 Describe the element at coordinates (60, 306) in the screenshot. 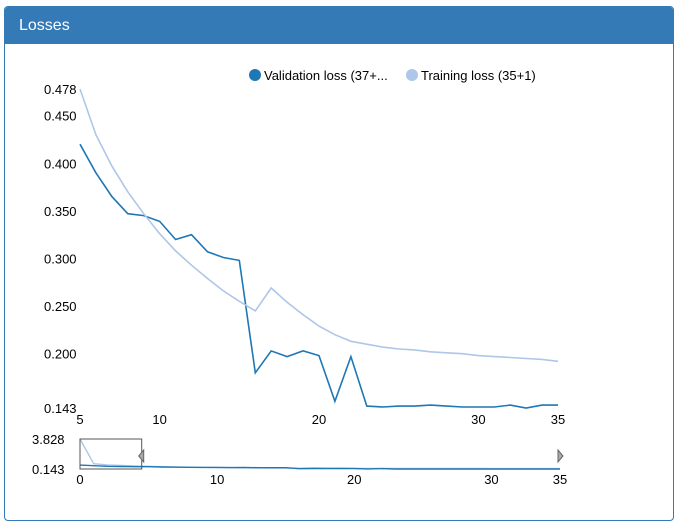

I see `y-tick-label: 0.250` at that location.